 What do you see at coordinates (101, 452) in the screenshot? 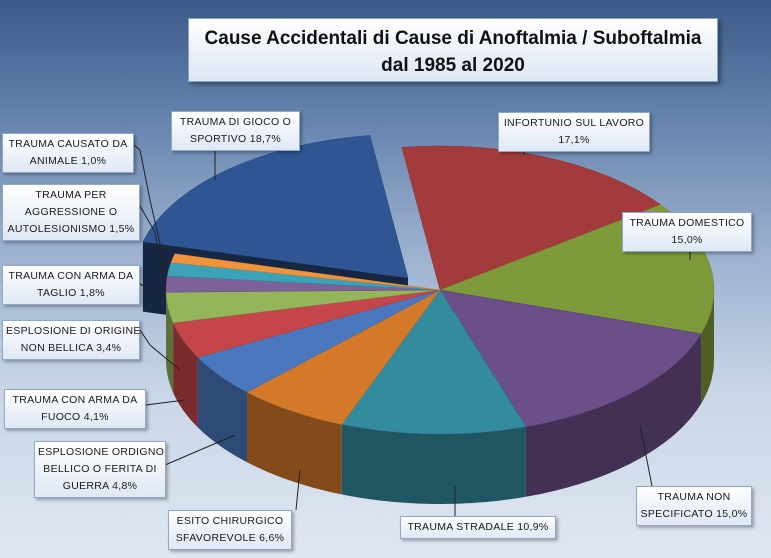
I see `data-label-5-line-0: ESPLOSIONE ORDIGNO` at bounding box center [101, 452].